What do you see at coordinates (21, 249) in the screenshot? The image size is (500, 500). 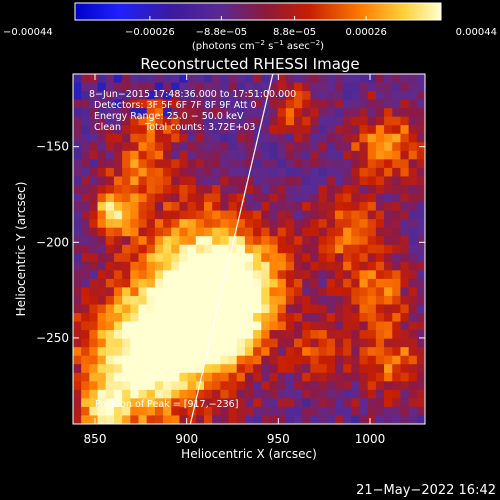 I see `y-axis-label: Heliocentric Y (arcsec)` at bounding box center [21, 249].